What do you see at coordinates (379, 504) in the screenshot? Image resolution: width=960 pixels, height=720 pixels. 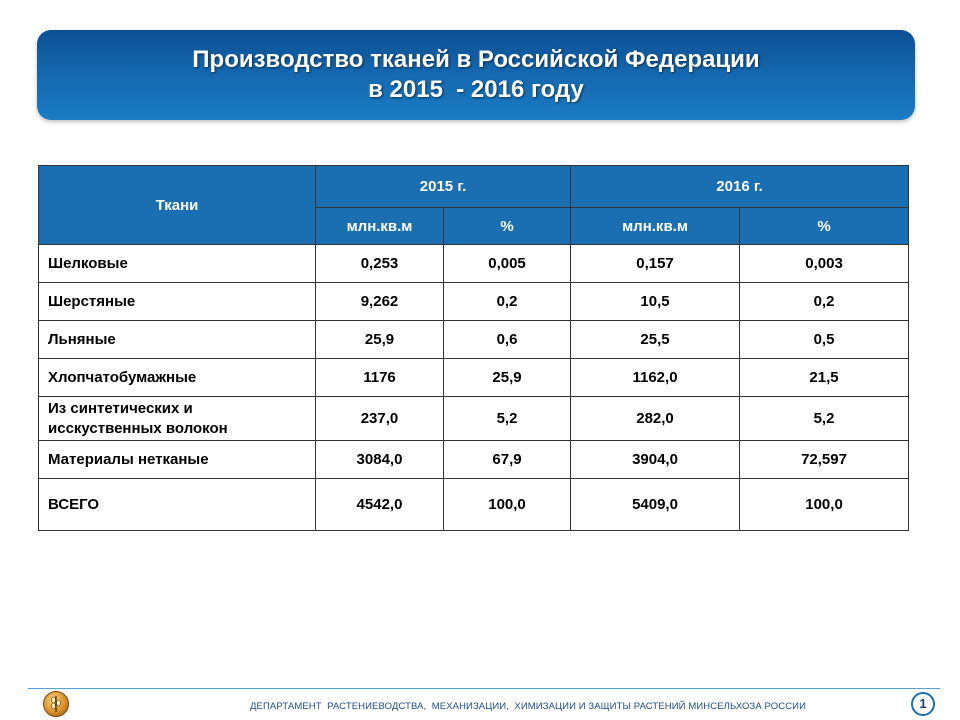 I see `cell-2015-volume: 4542,0` at bounding box center [379, 504].